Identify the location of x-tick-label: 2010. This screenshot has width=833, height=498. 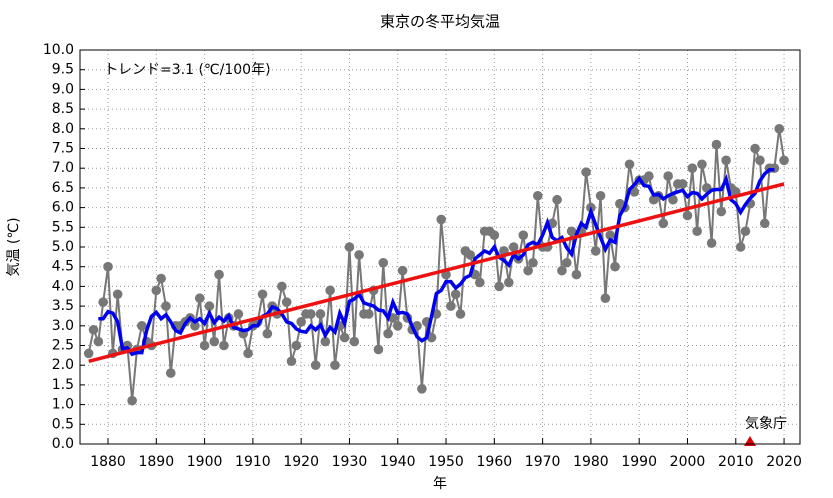
(736, 462).